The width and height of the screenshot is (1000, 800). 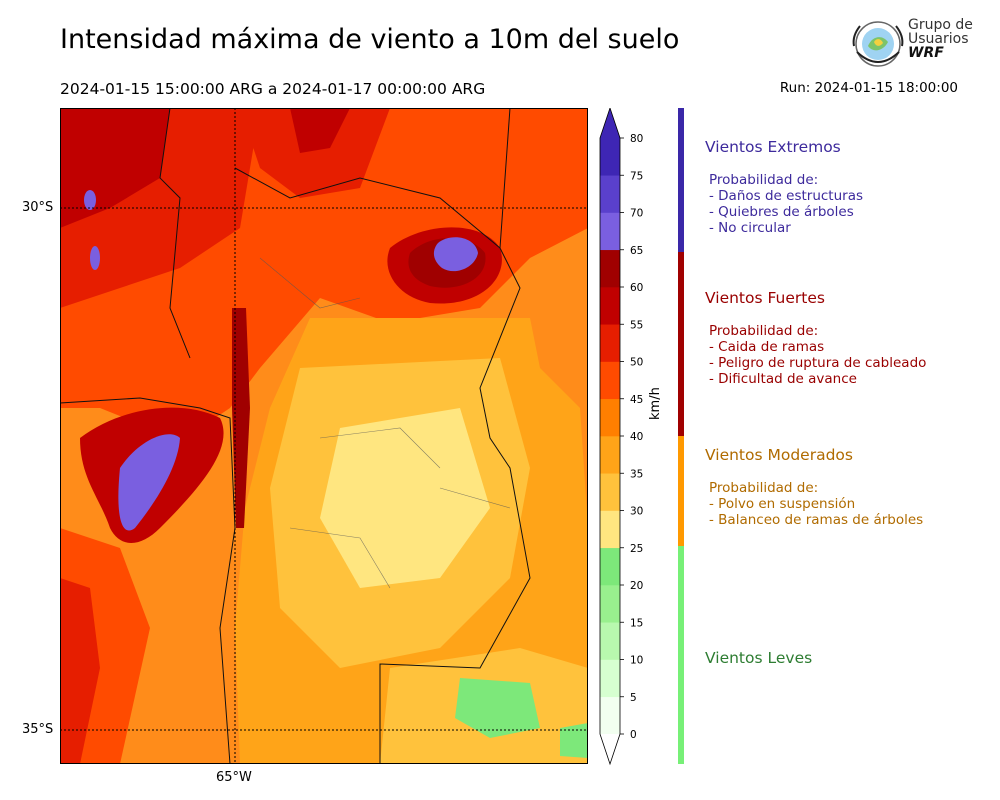 What do you see at coordinates (636, 661) in the screenshot?
I see `colorbar-tick-label: 10` at bounding box center [636, 661].